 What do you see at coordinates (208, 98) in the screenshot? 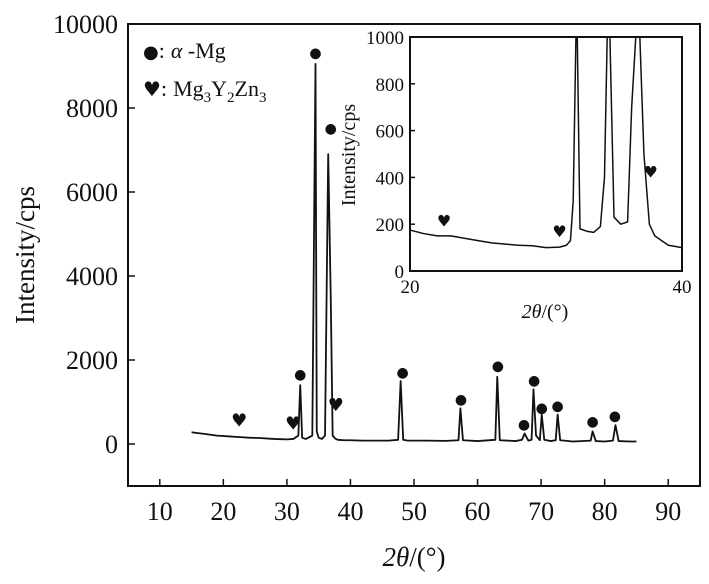
I see `formula-sub-3a: 3` at bounding box center [208, 98].